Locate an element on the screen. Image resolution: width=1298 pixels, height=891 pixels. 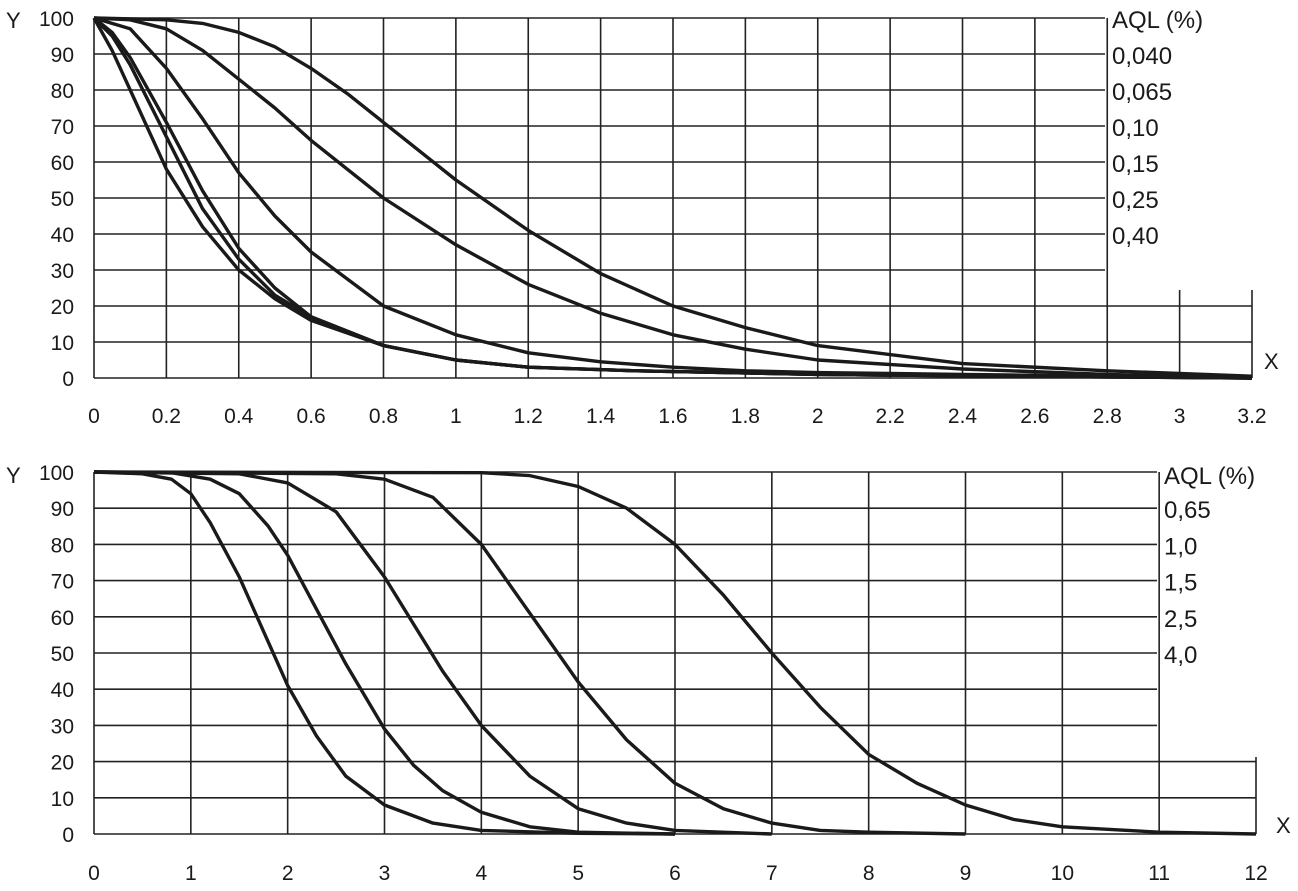
x-tick-label: 9 is located at coordinates (966, 873).